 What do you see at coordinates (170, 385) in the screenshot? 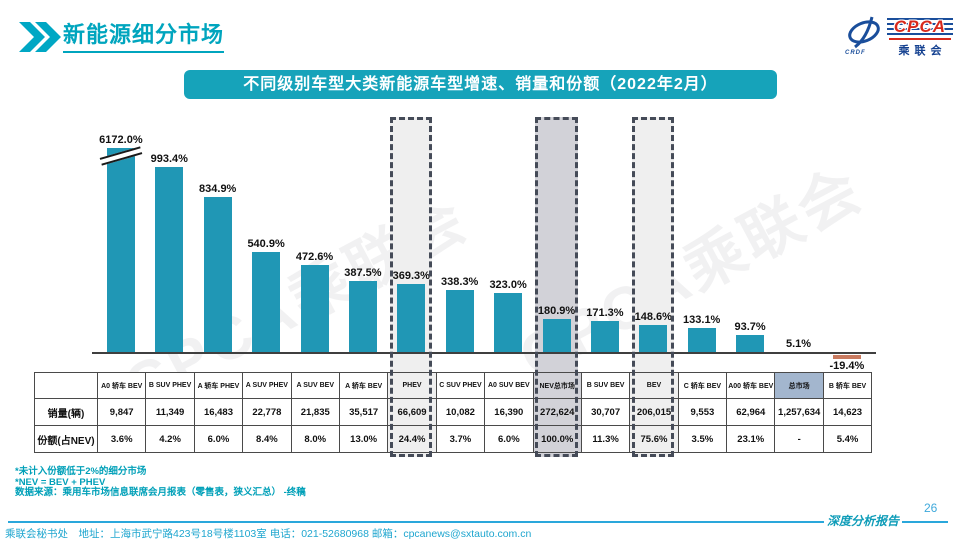
I see `table-header-cell: B SUV PHEV` at bounding box center [170, 385].